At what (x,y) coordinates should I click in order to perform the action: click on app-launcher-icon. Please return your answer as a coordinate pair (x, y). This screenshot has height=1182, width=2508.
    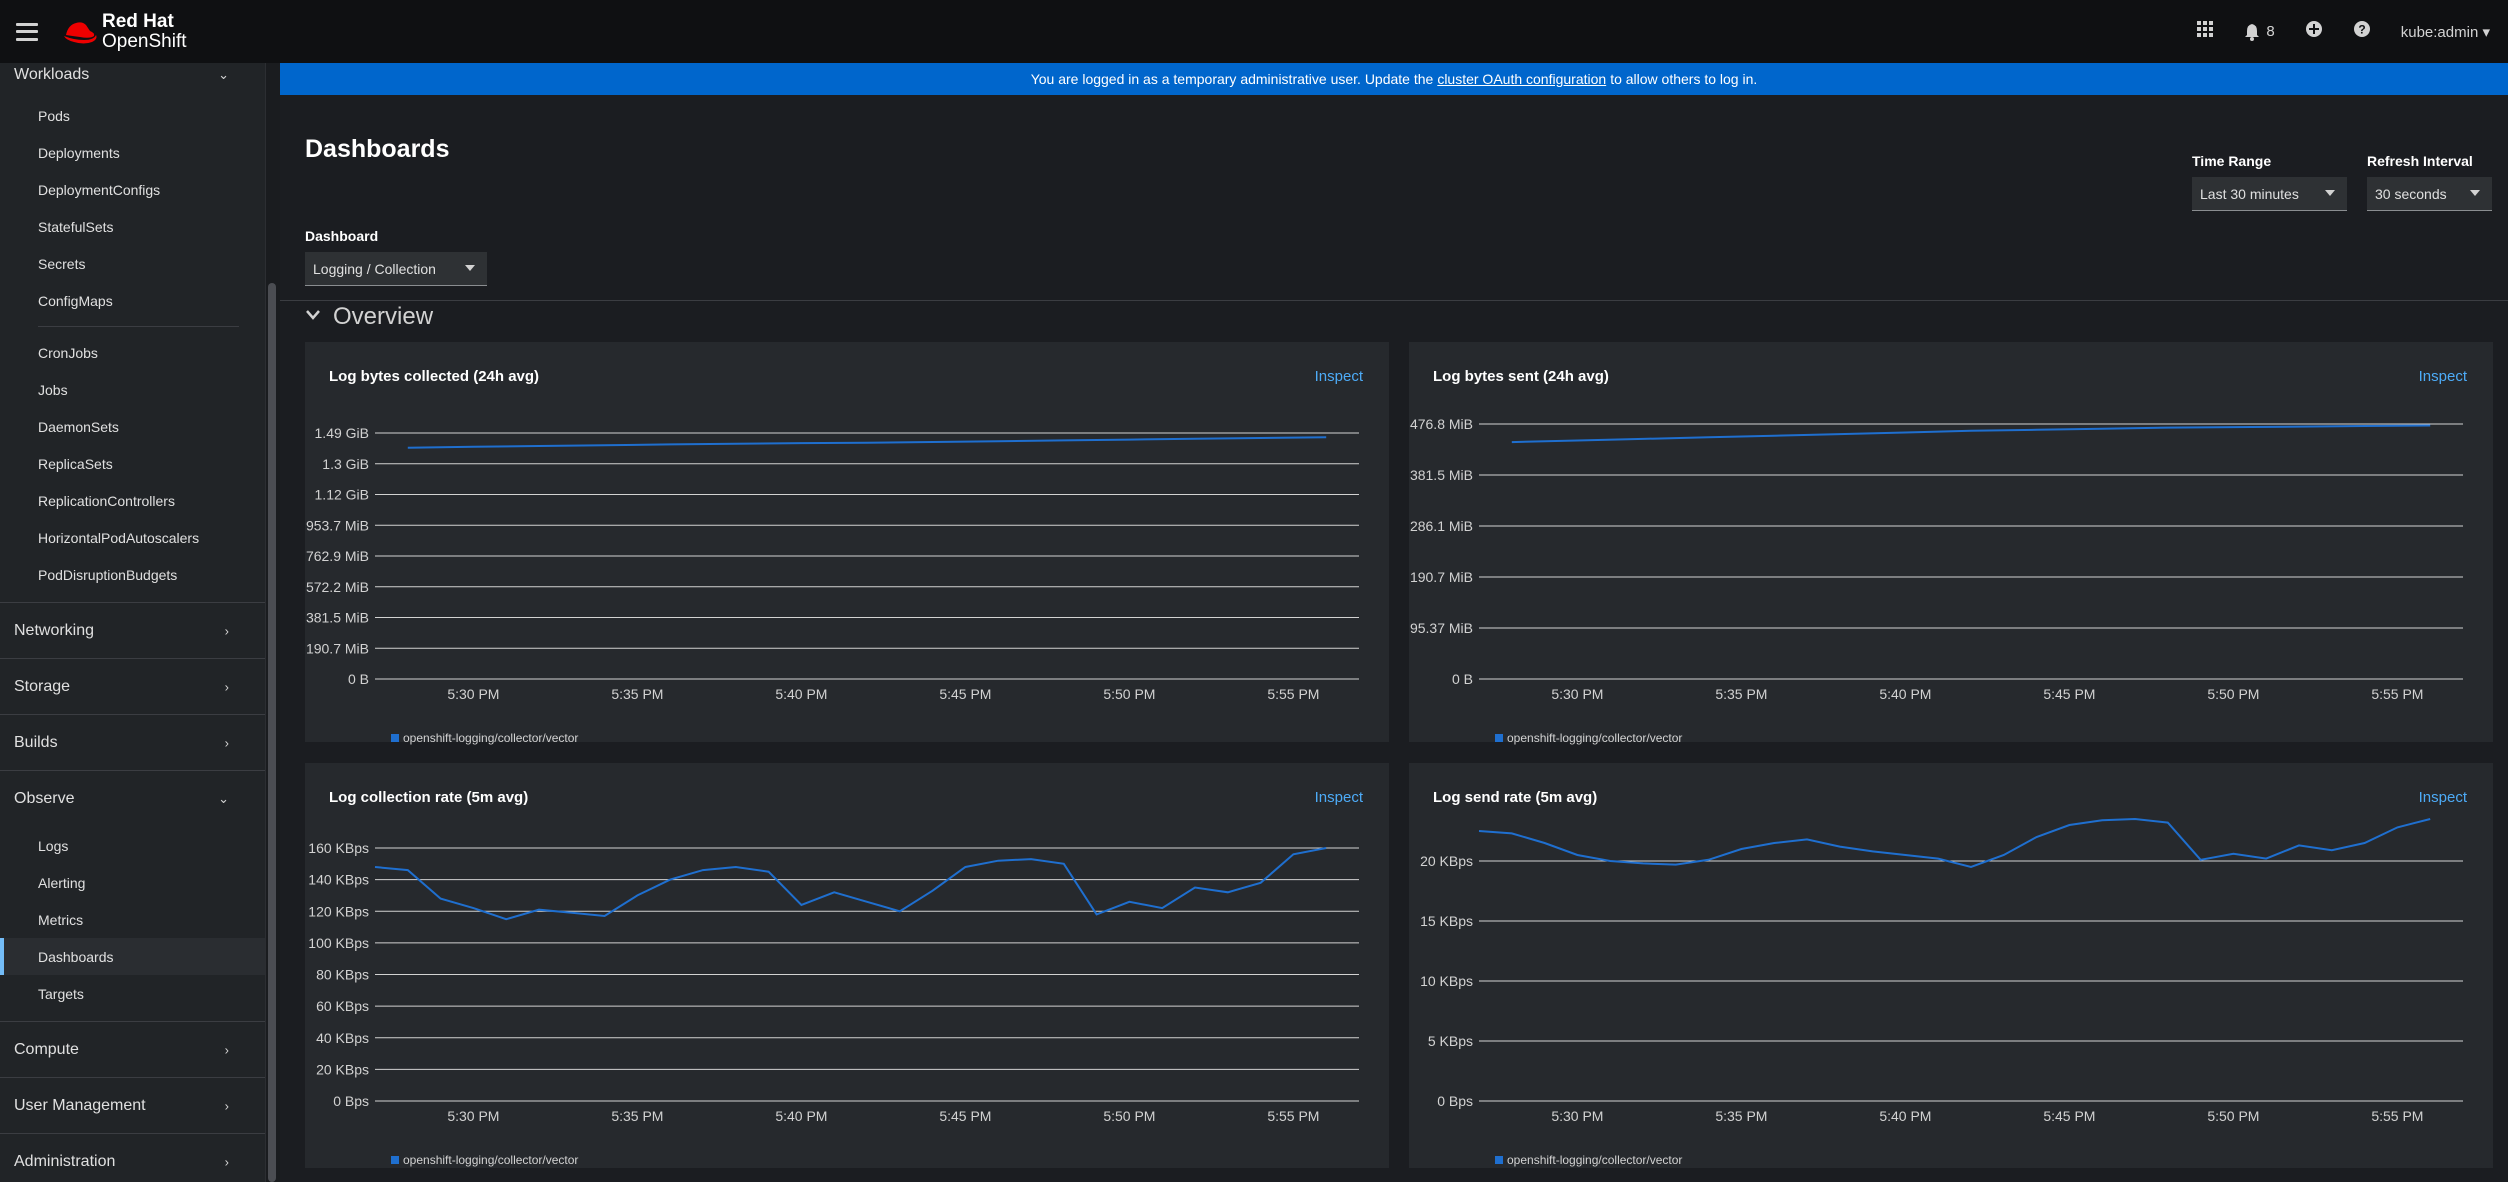
    Looking at the image, I should click on (2205, 31).